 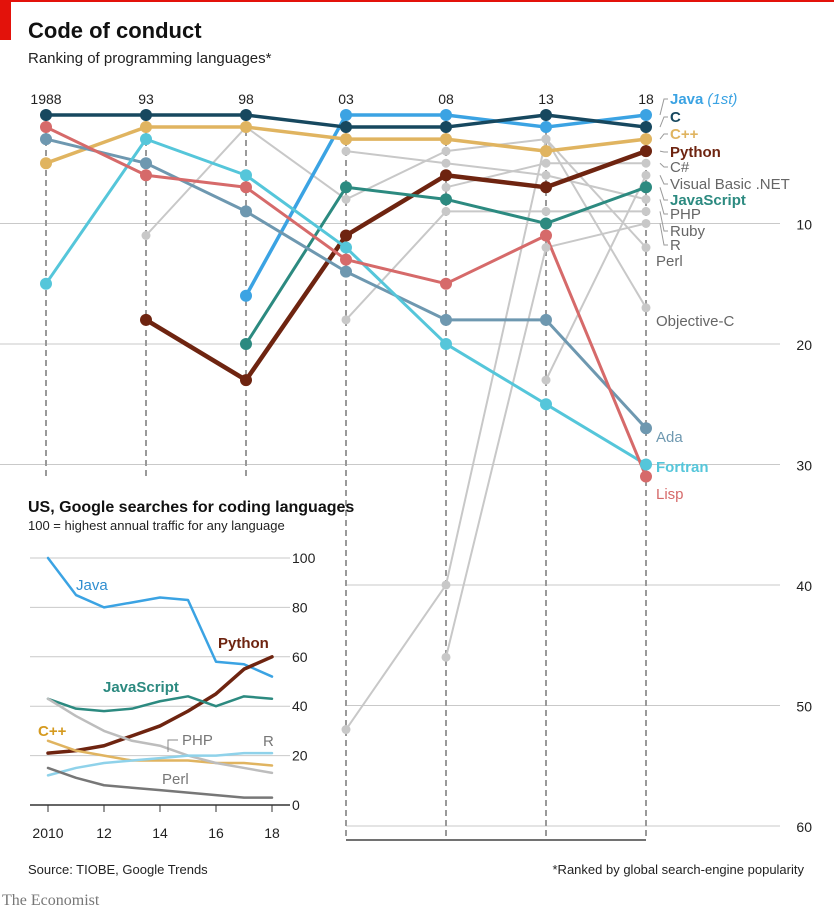 I want to click on inset-line-python, so click(x=160, y=705).